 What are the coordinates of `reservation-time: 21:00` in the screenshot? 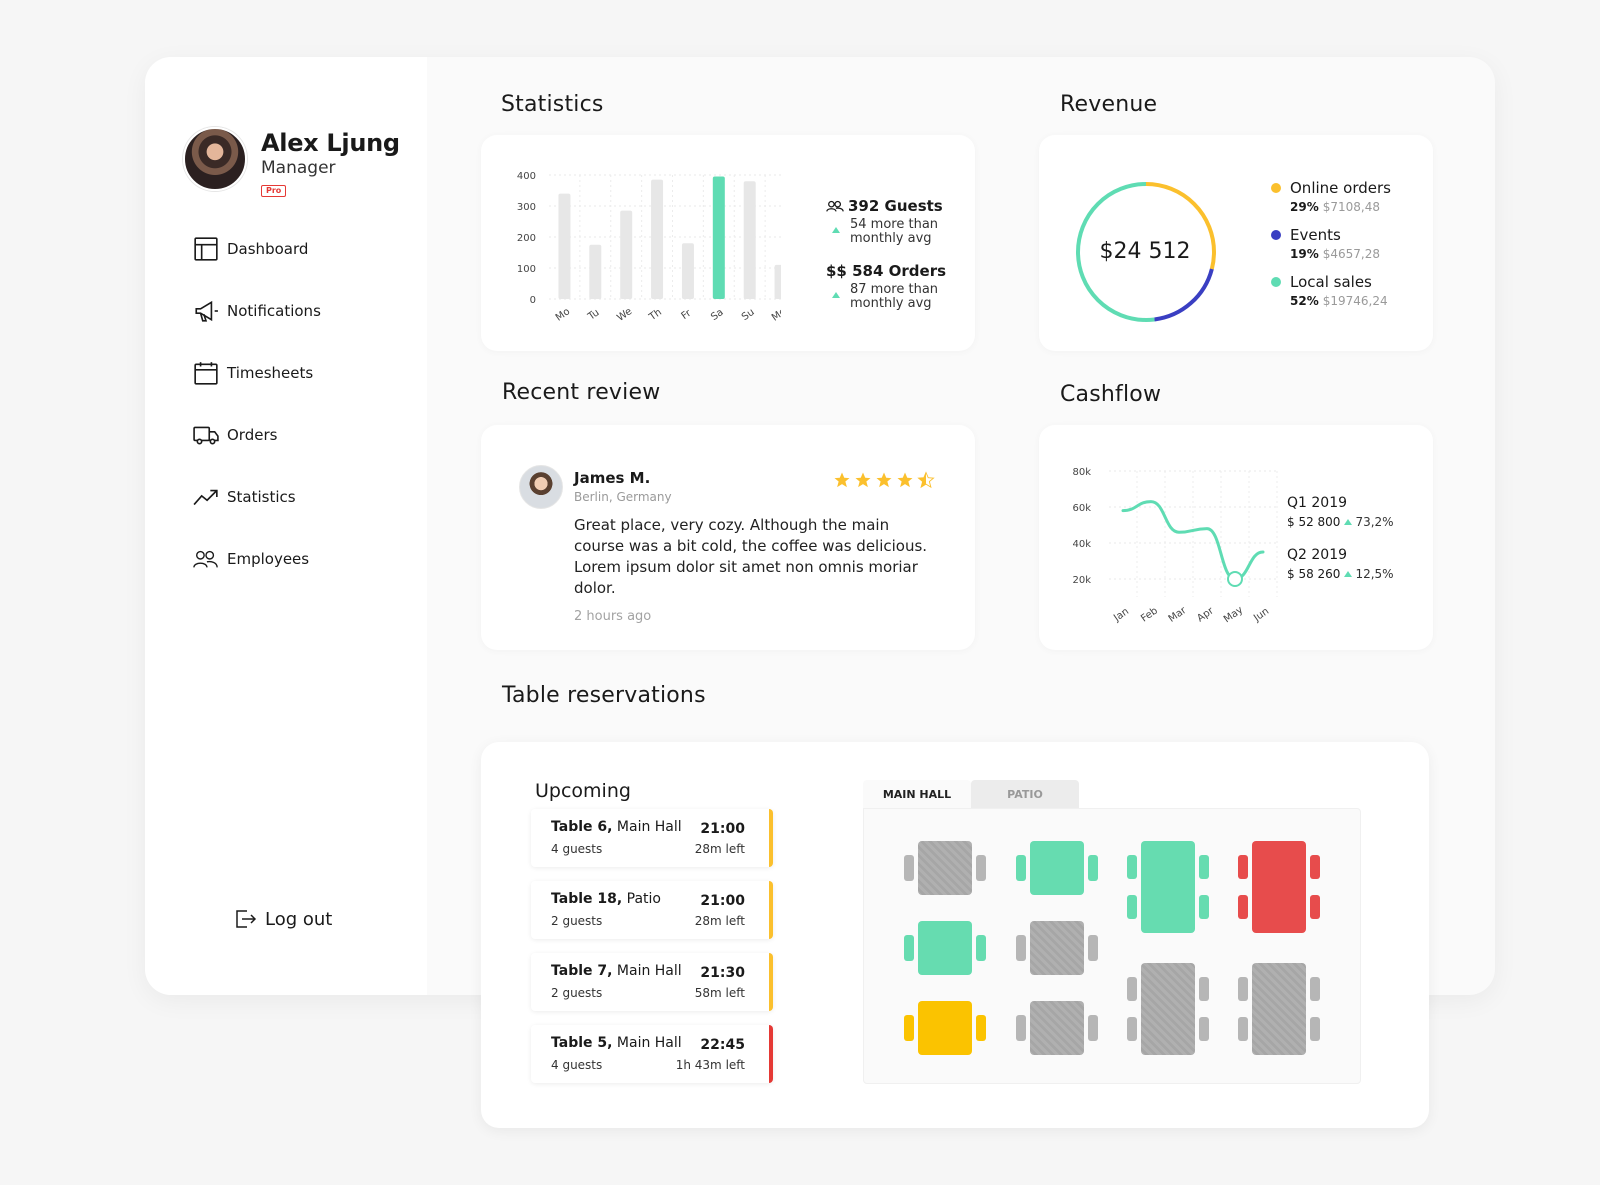 It's located at (722, 901).